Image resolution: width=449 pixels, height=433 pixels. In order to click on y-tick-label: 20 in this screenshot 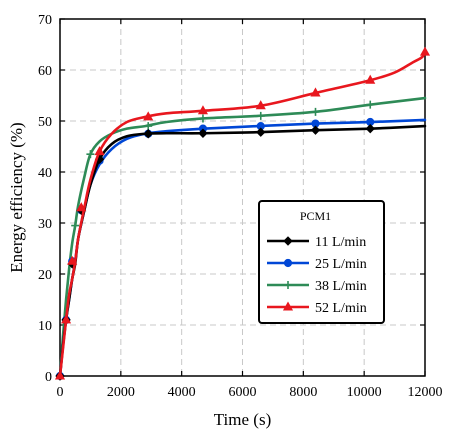, I will do `click(45, 275)`.